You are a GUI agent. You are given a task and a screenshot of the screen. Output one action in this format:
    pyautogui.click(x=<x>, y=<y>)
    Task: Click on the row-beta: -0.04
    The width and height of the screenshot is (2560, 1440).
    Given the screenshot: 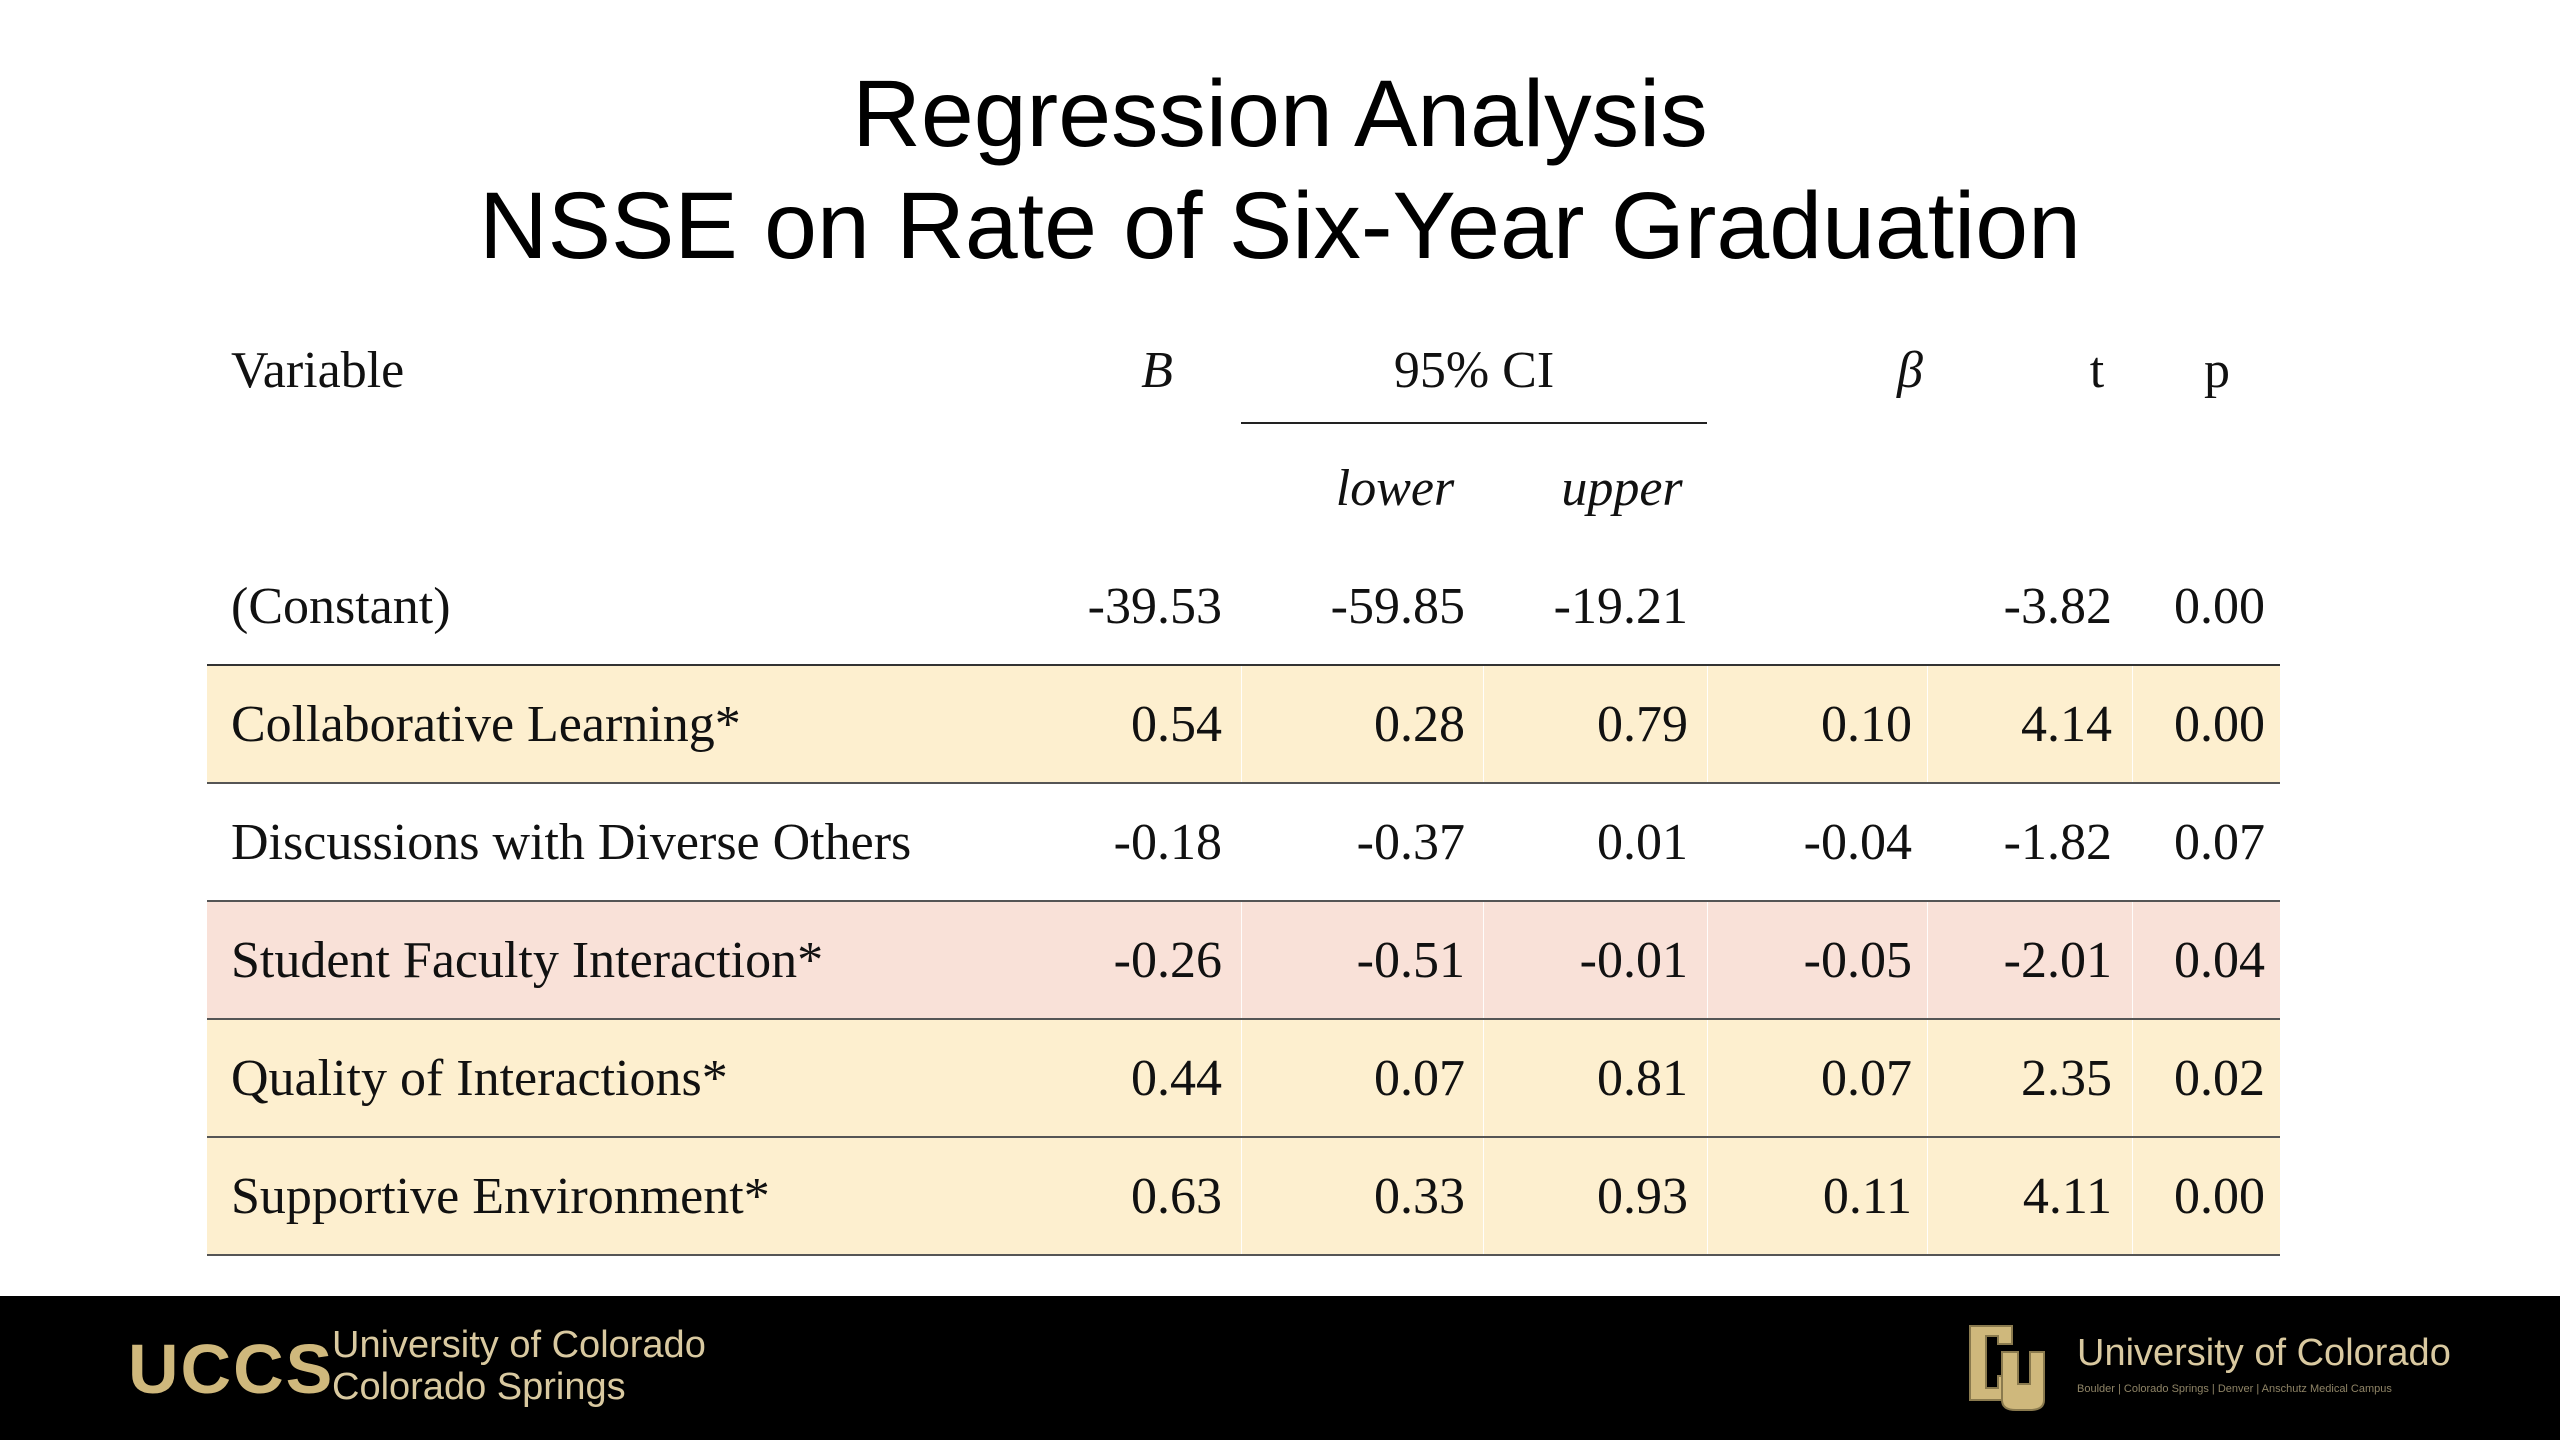 What is the action you would take?
    pyautogui.click(x=1857, y=842)
    